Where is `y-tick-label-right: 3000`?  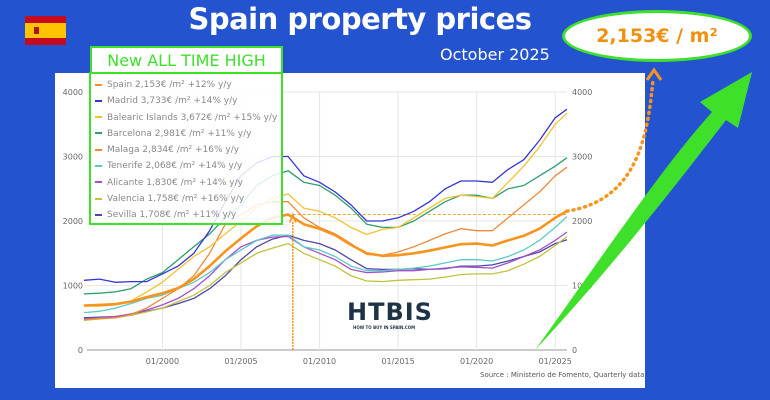
y-tick-label-right: 3000 is located at coordinates (582, 157).